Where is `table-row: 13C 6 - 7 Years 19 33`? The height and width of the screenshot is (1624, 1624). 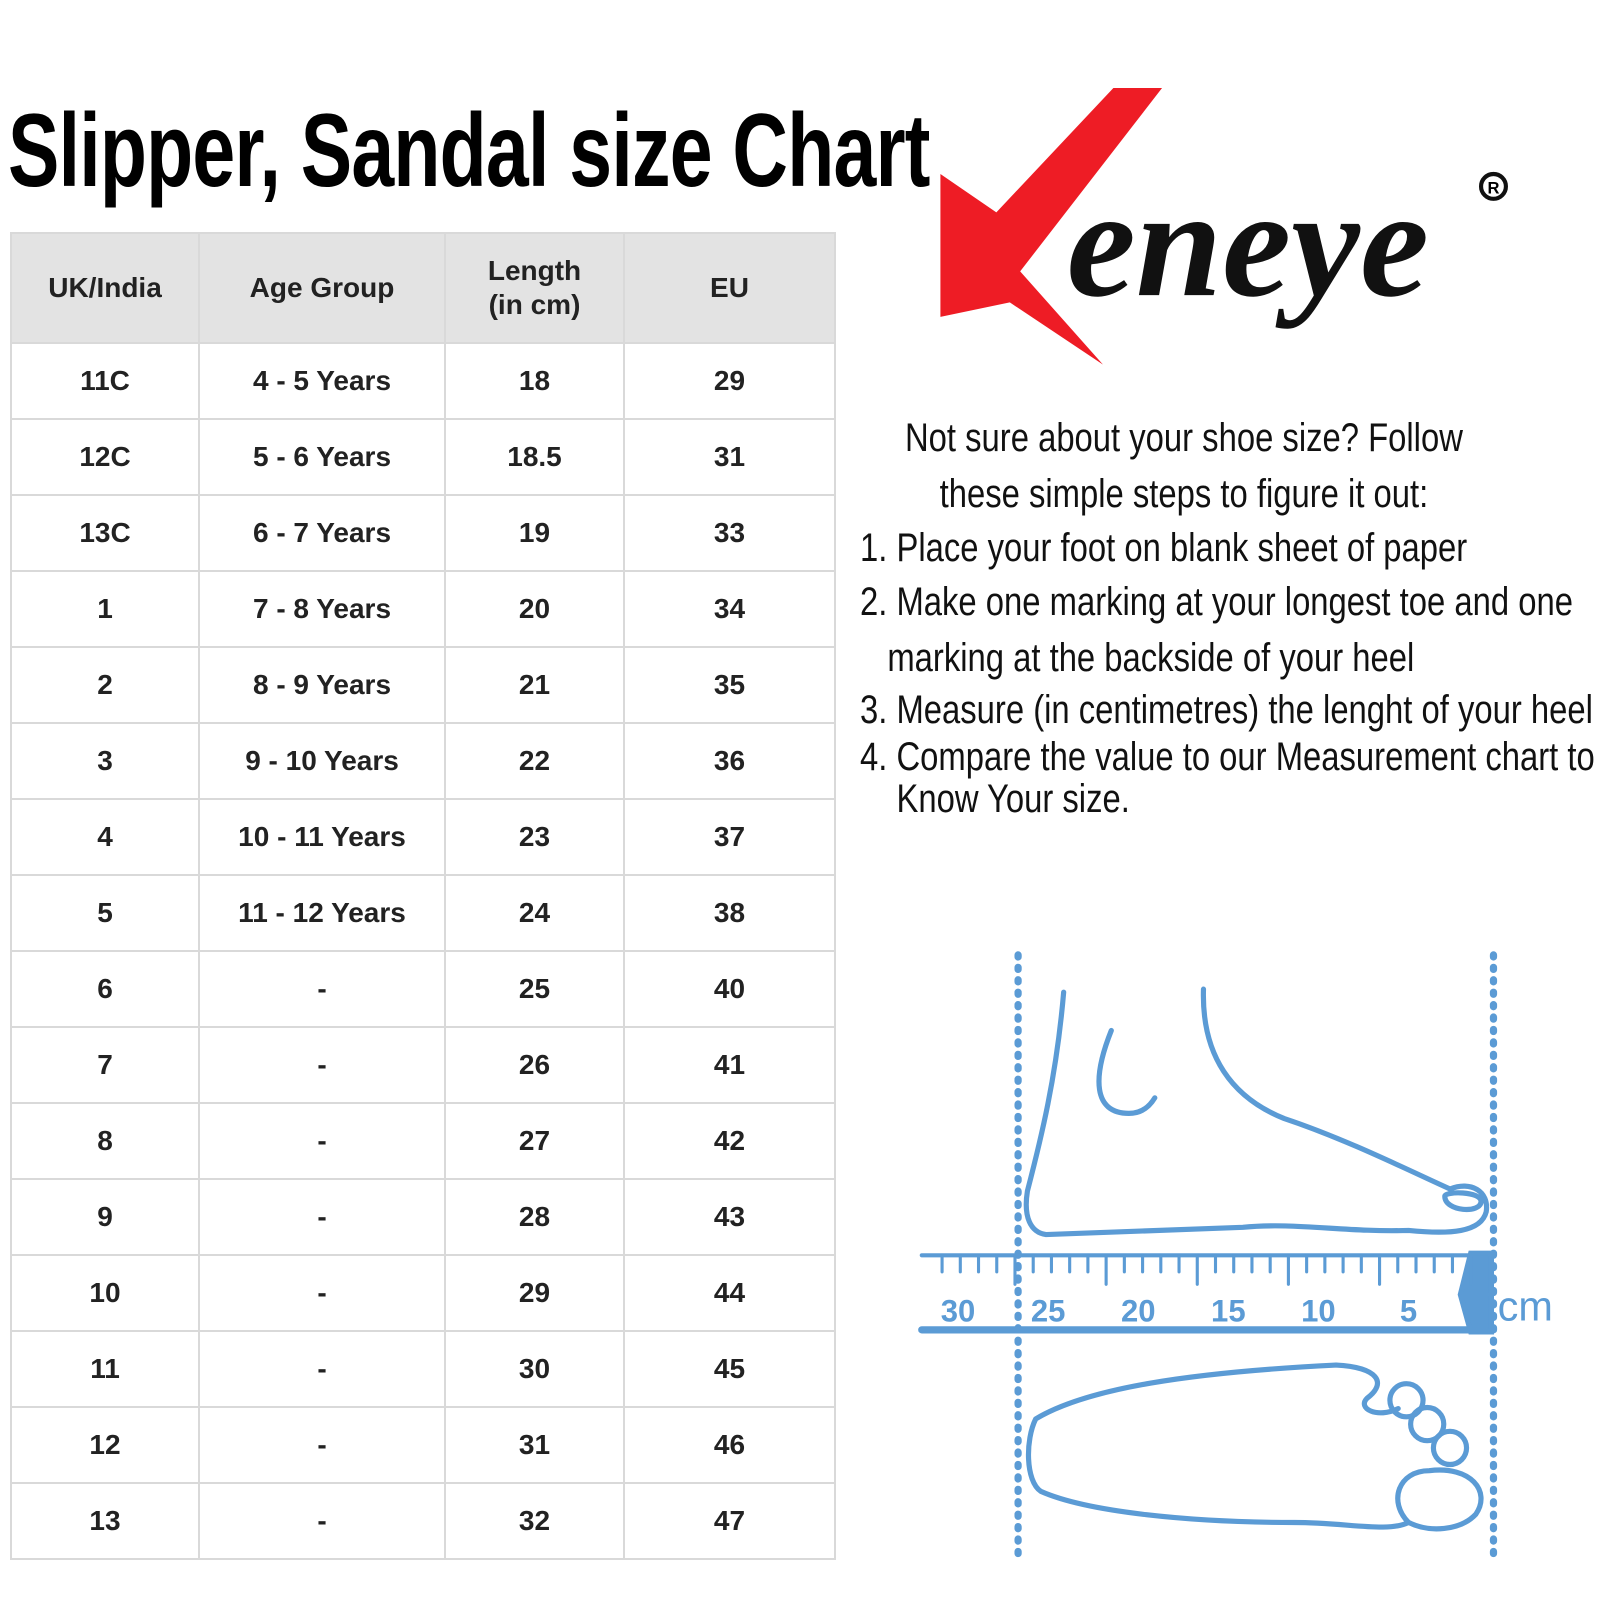
table-row: 13C 6 - 7 Years 19 33 is located at coordinates (423, 533).